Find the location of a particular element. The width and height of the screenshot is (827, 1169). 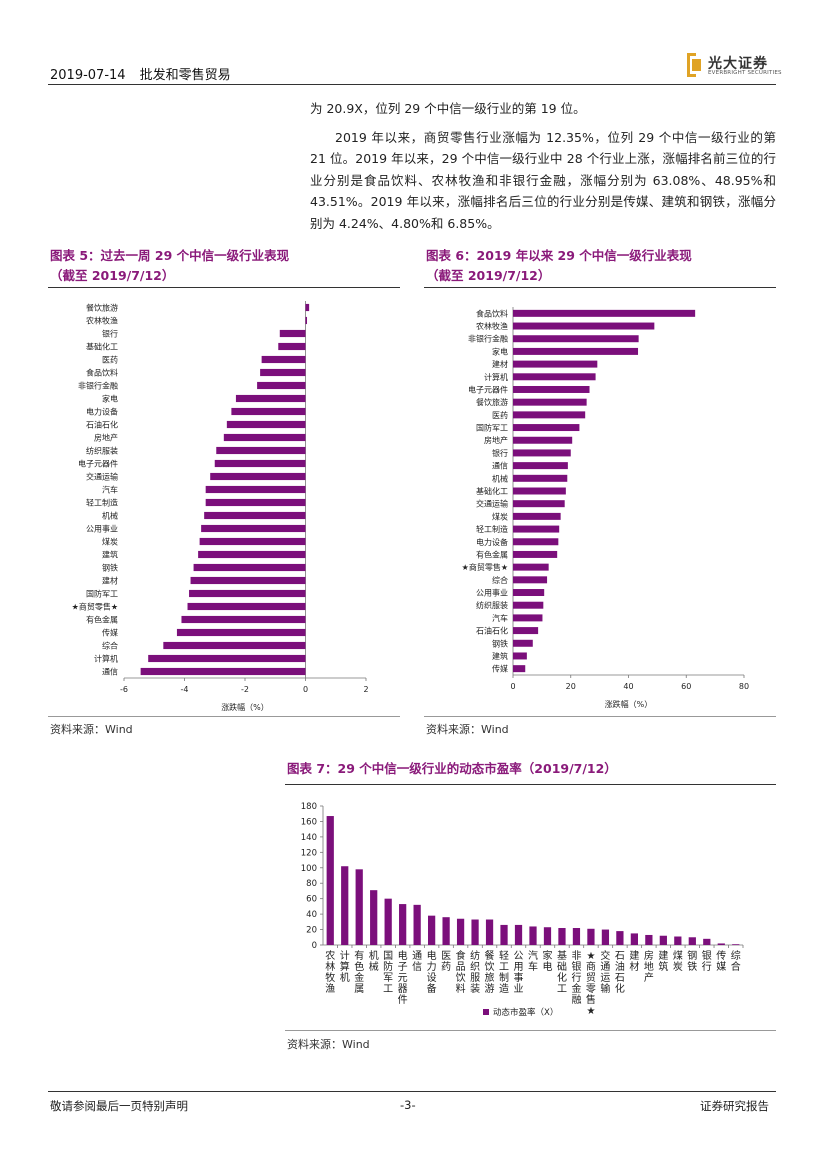

fig6-category-label: 医药 is located at coordinates (500, 415).